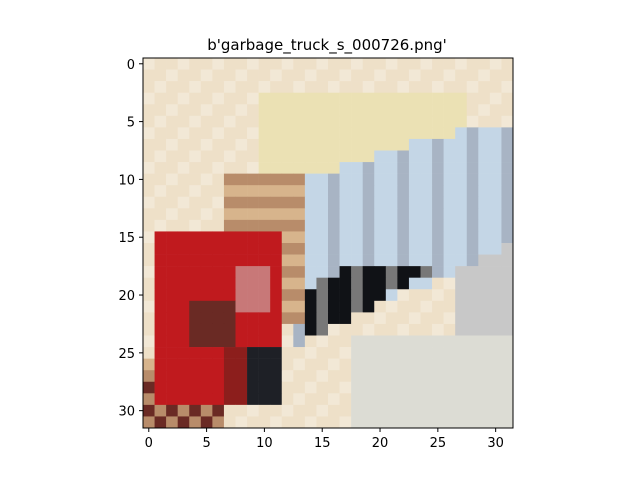 Image resolution: width=640 pixels, height=480 pixels. Describe the element at coordinates (130, 239) in the screenshot. I see `y-axis: 0 5 10 15 20 25 30` at that location.